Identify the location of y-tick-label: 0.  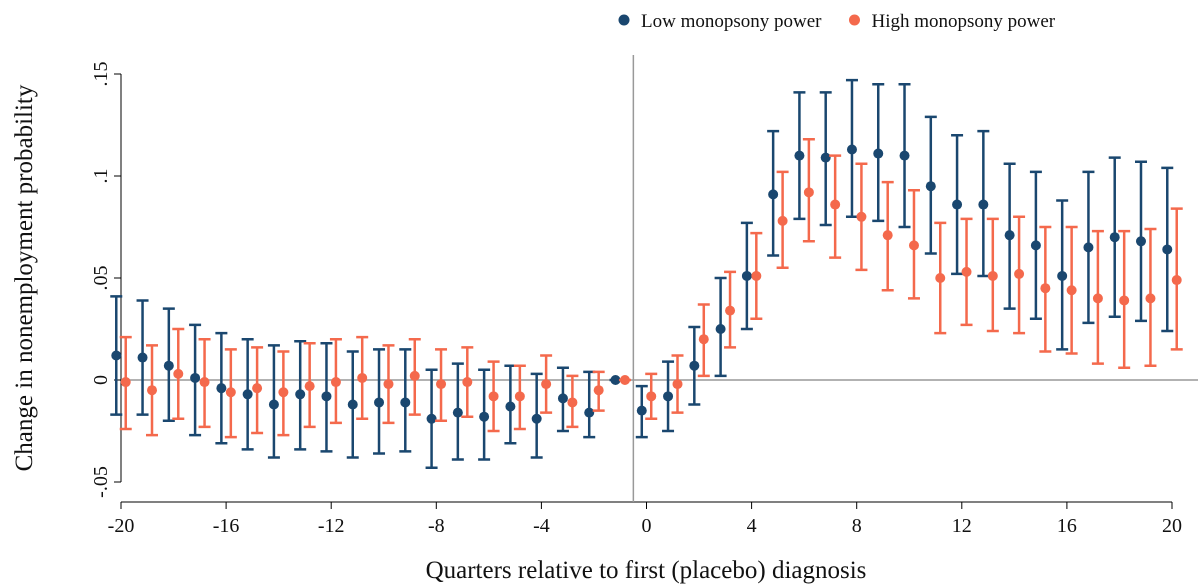
(101, 380).